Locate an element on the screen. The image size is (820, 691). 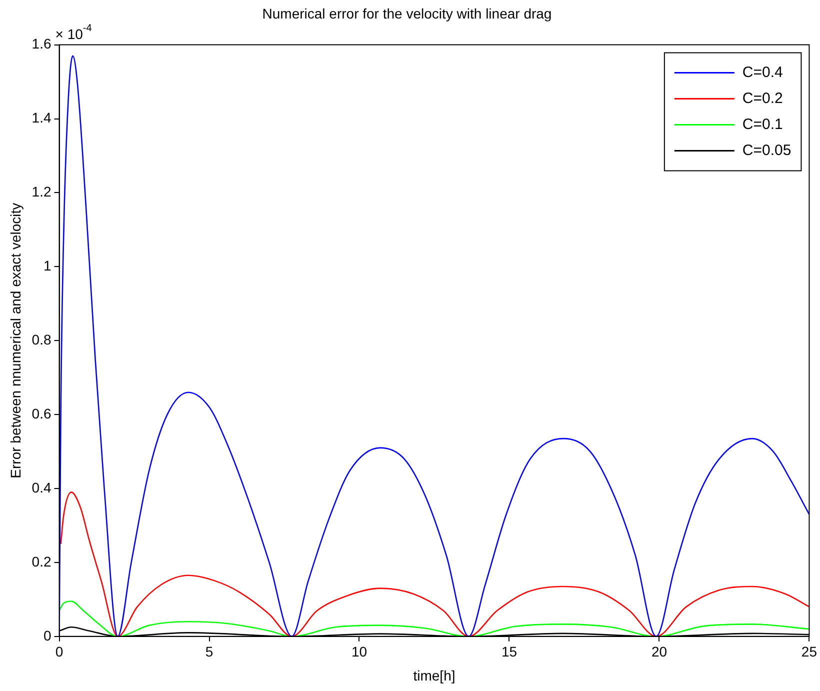
x-tick-label: 10 is located at coordinates (359, 652).